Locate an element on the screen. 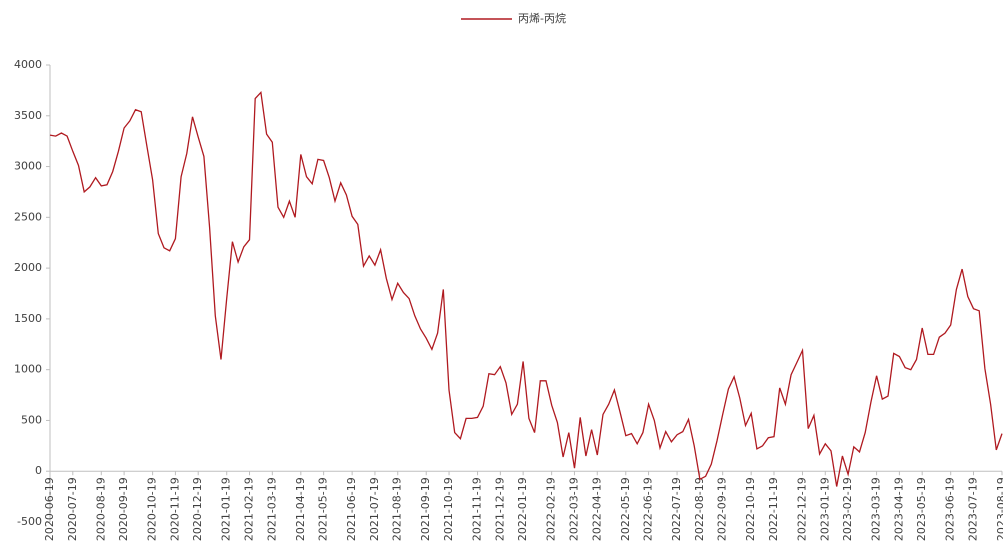  y-tick-label: 1500 is located at coordinates (28, 318).